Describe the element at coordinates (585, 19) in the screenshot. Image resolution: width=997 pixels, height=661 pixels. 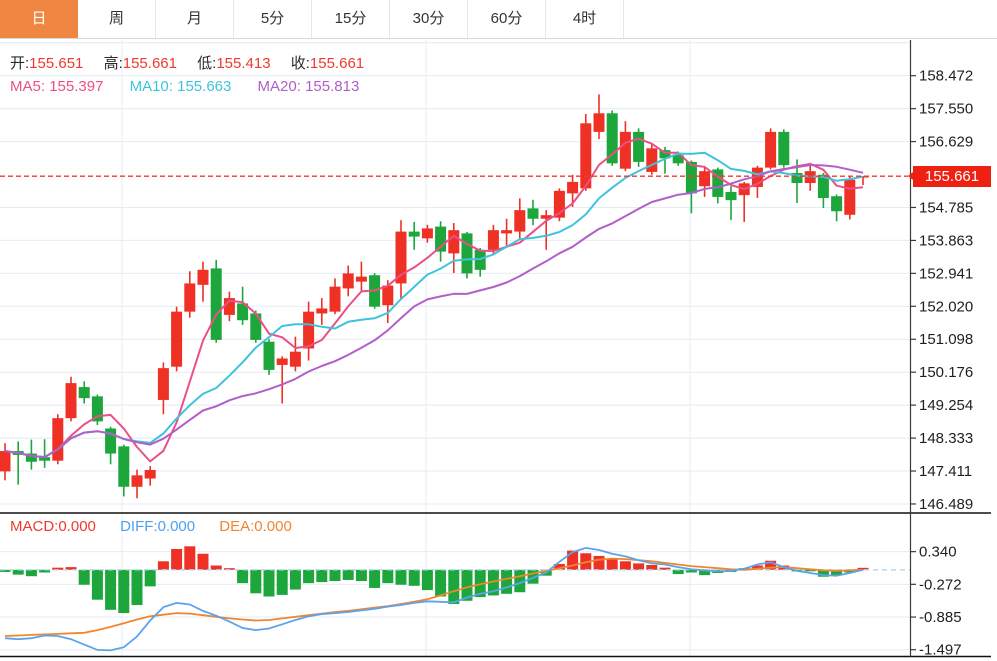
I see `tab-4hour: 4时` at that location.